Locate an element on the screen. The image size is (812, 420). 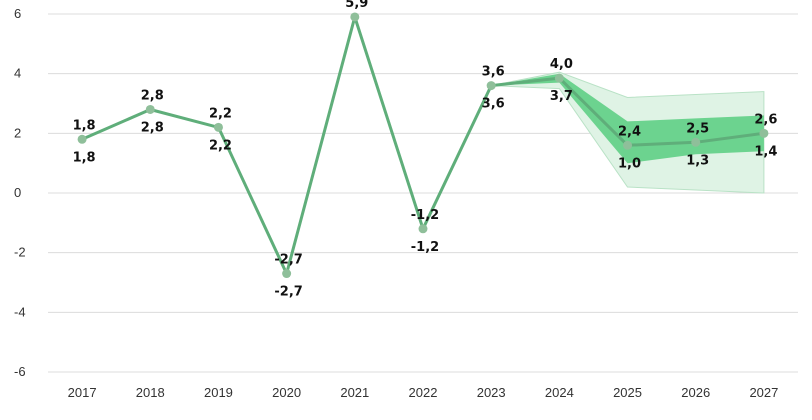
data-label-below: 3,7 is located at coordinates (561, 96).